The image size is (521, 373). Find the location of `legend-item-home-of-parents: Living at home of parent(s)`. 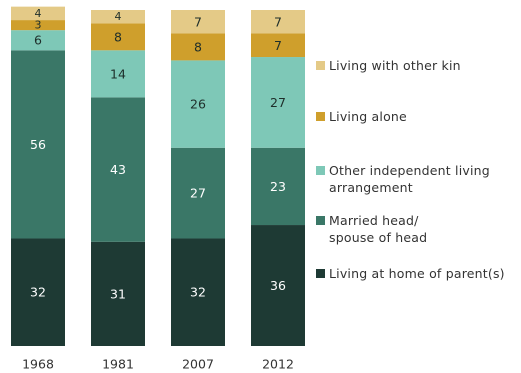

legend-item-home-of-parents: Living at home of parent(s) is located at coordinates (410, 273).